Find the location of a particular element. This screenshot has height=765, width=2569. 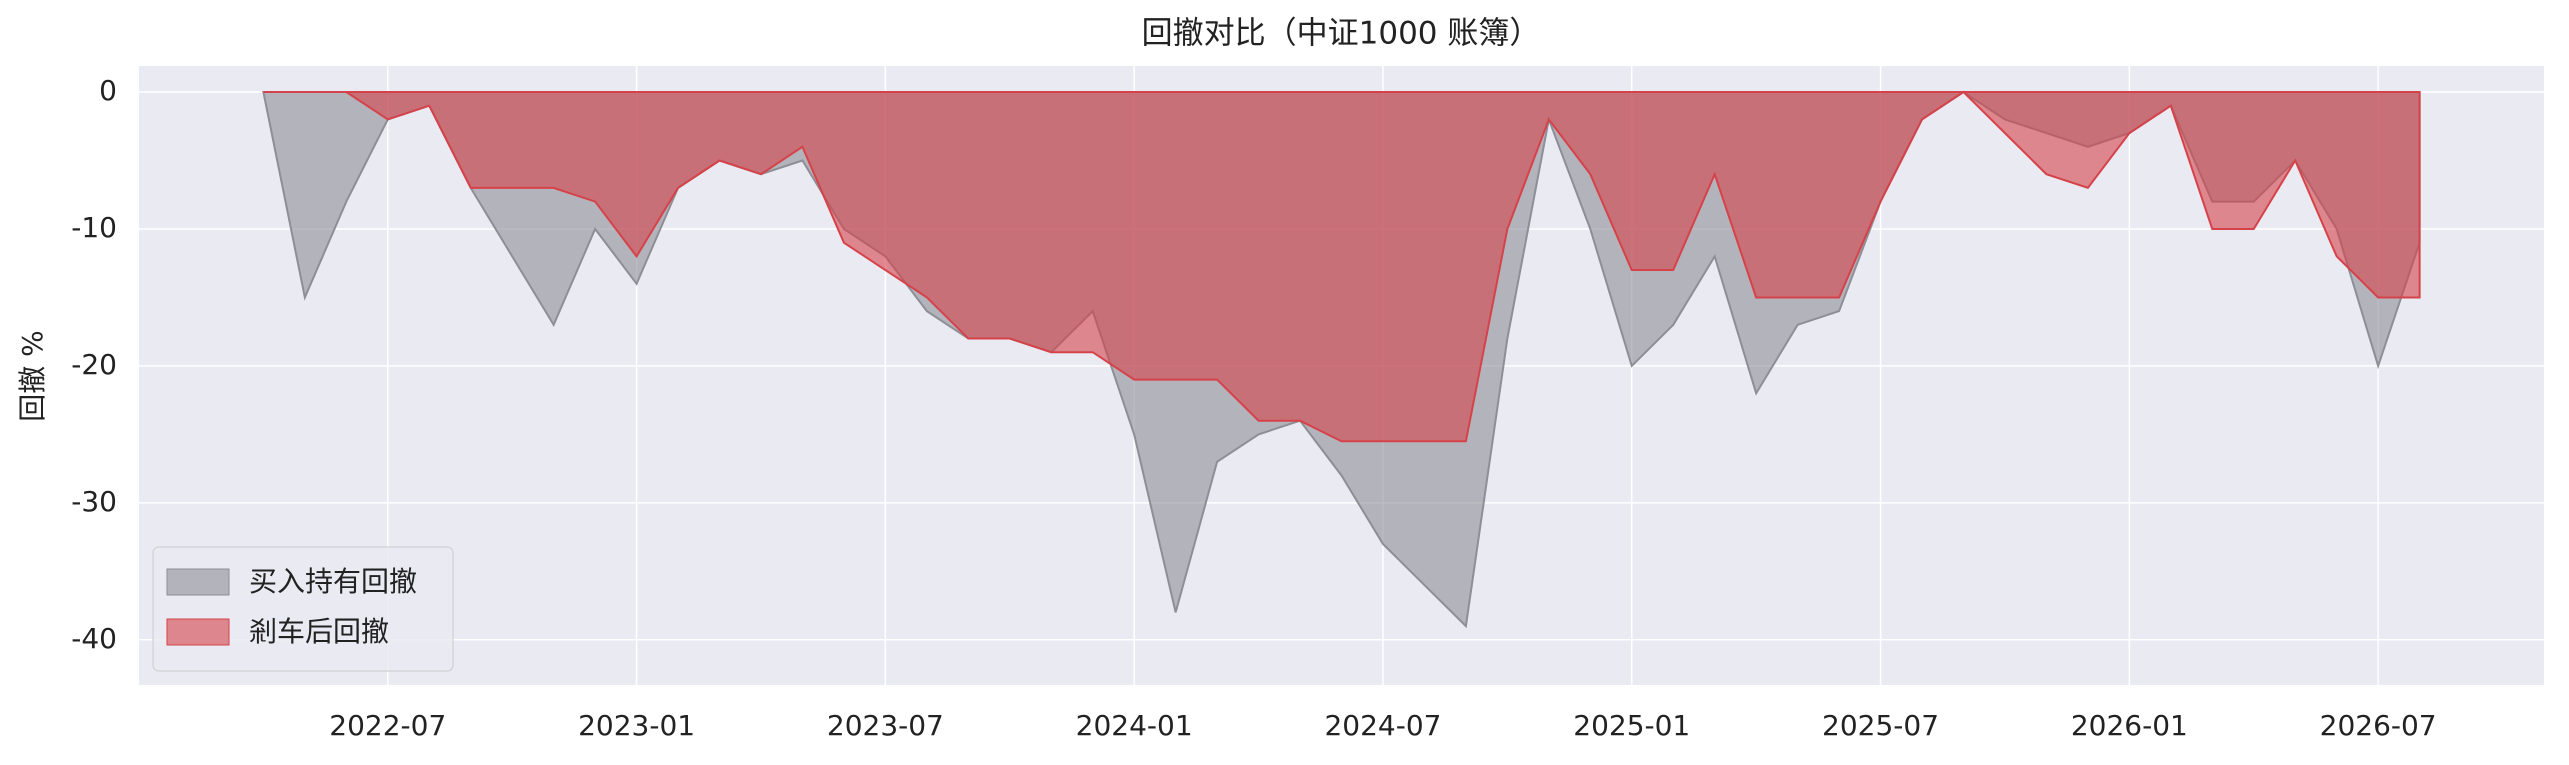

y-axis-label: 回撤 % is located at coordinates (32, 376).